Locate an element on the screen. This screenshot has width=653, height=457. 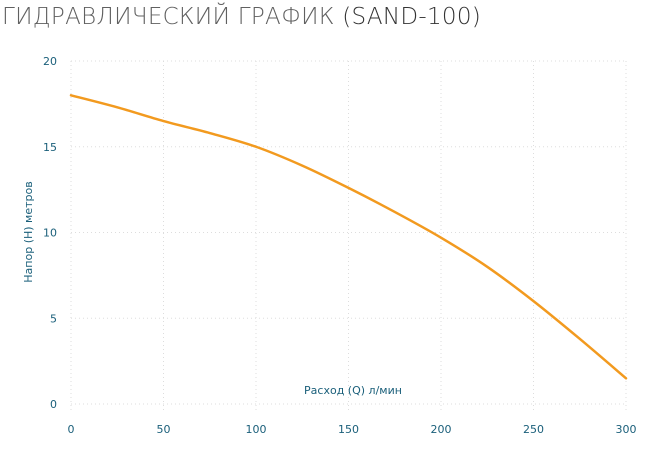
x-tick-label: 300 is located at coordinates (626, 429).